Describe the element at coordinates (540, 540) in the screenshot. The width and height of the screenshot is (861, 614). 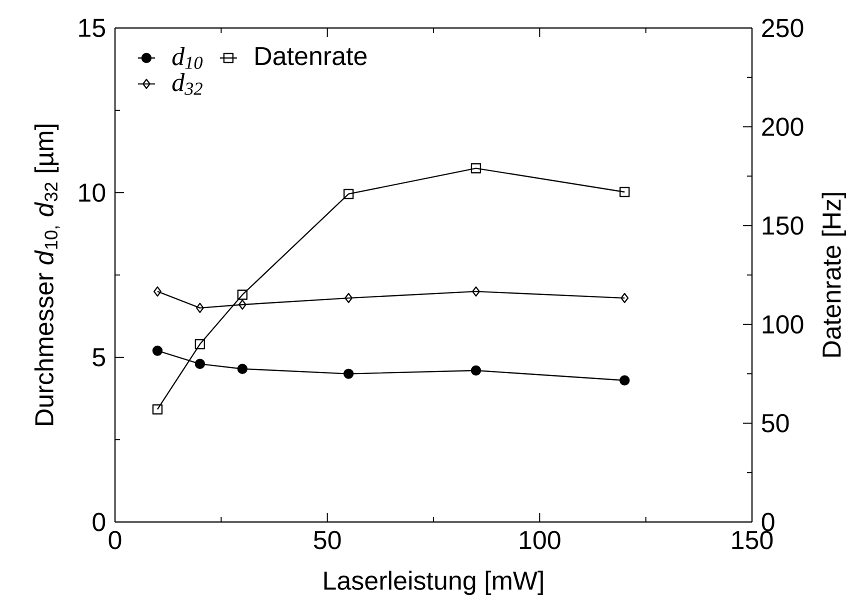
I see `x-tick-label: 100` at that location.